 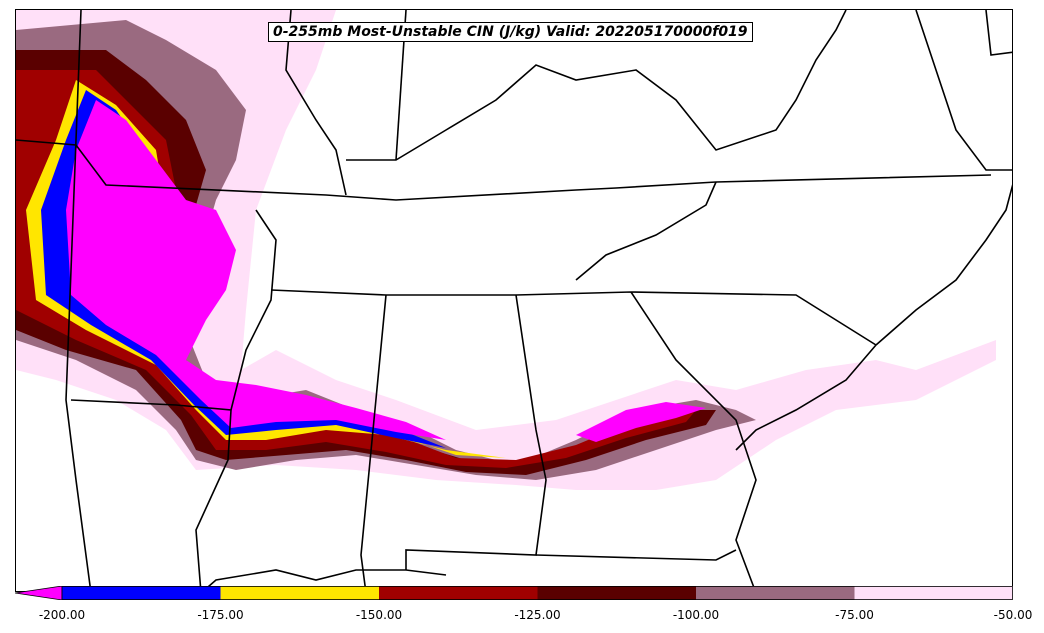 I want to click on colorbar-tick-label: -75.00, so click(x=854, y=615).